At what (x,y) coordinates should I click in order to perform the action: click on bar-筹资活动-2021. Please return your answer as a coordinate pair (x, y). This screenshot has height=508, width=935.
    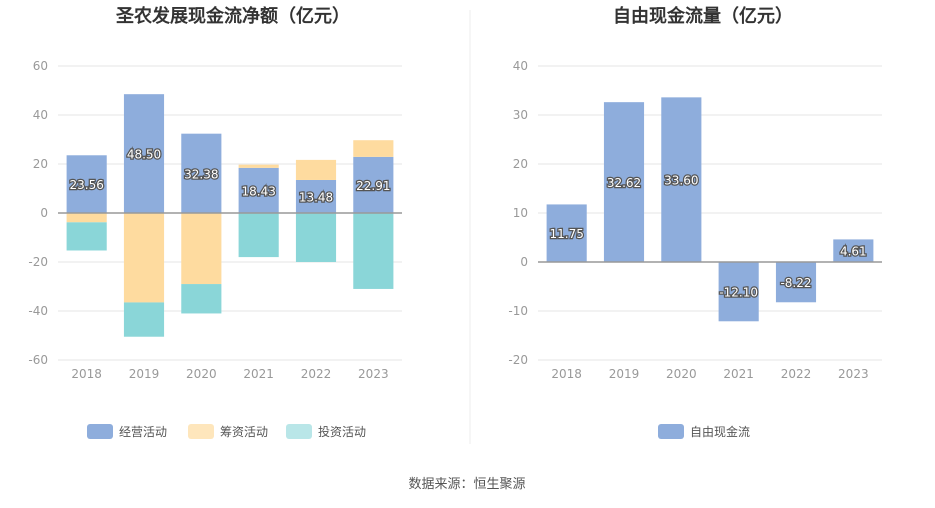
    Looking at the image, I should click on (258, 166).